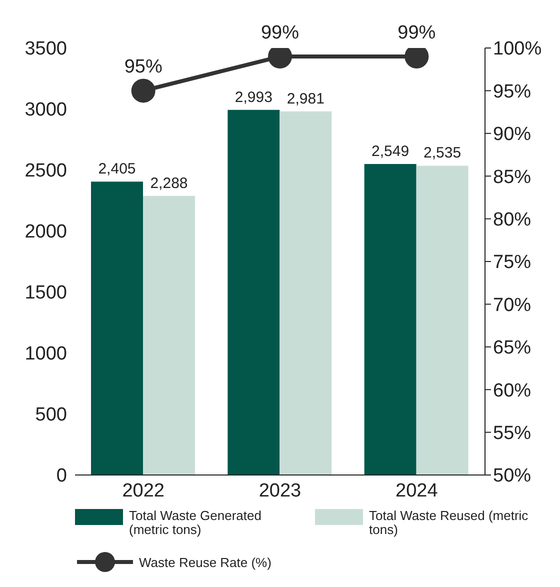 This screenshot has width=560, height=587. I want to click on y-tick-label: 3000, so click(45, 110).